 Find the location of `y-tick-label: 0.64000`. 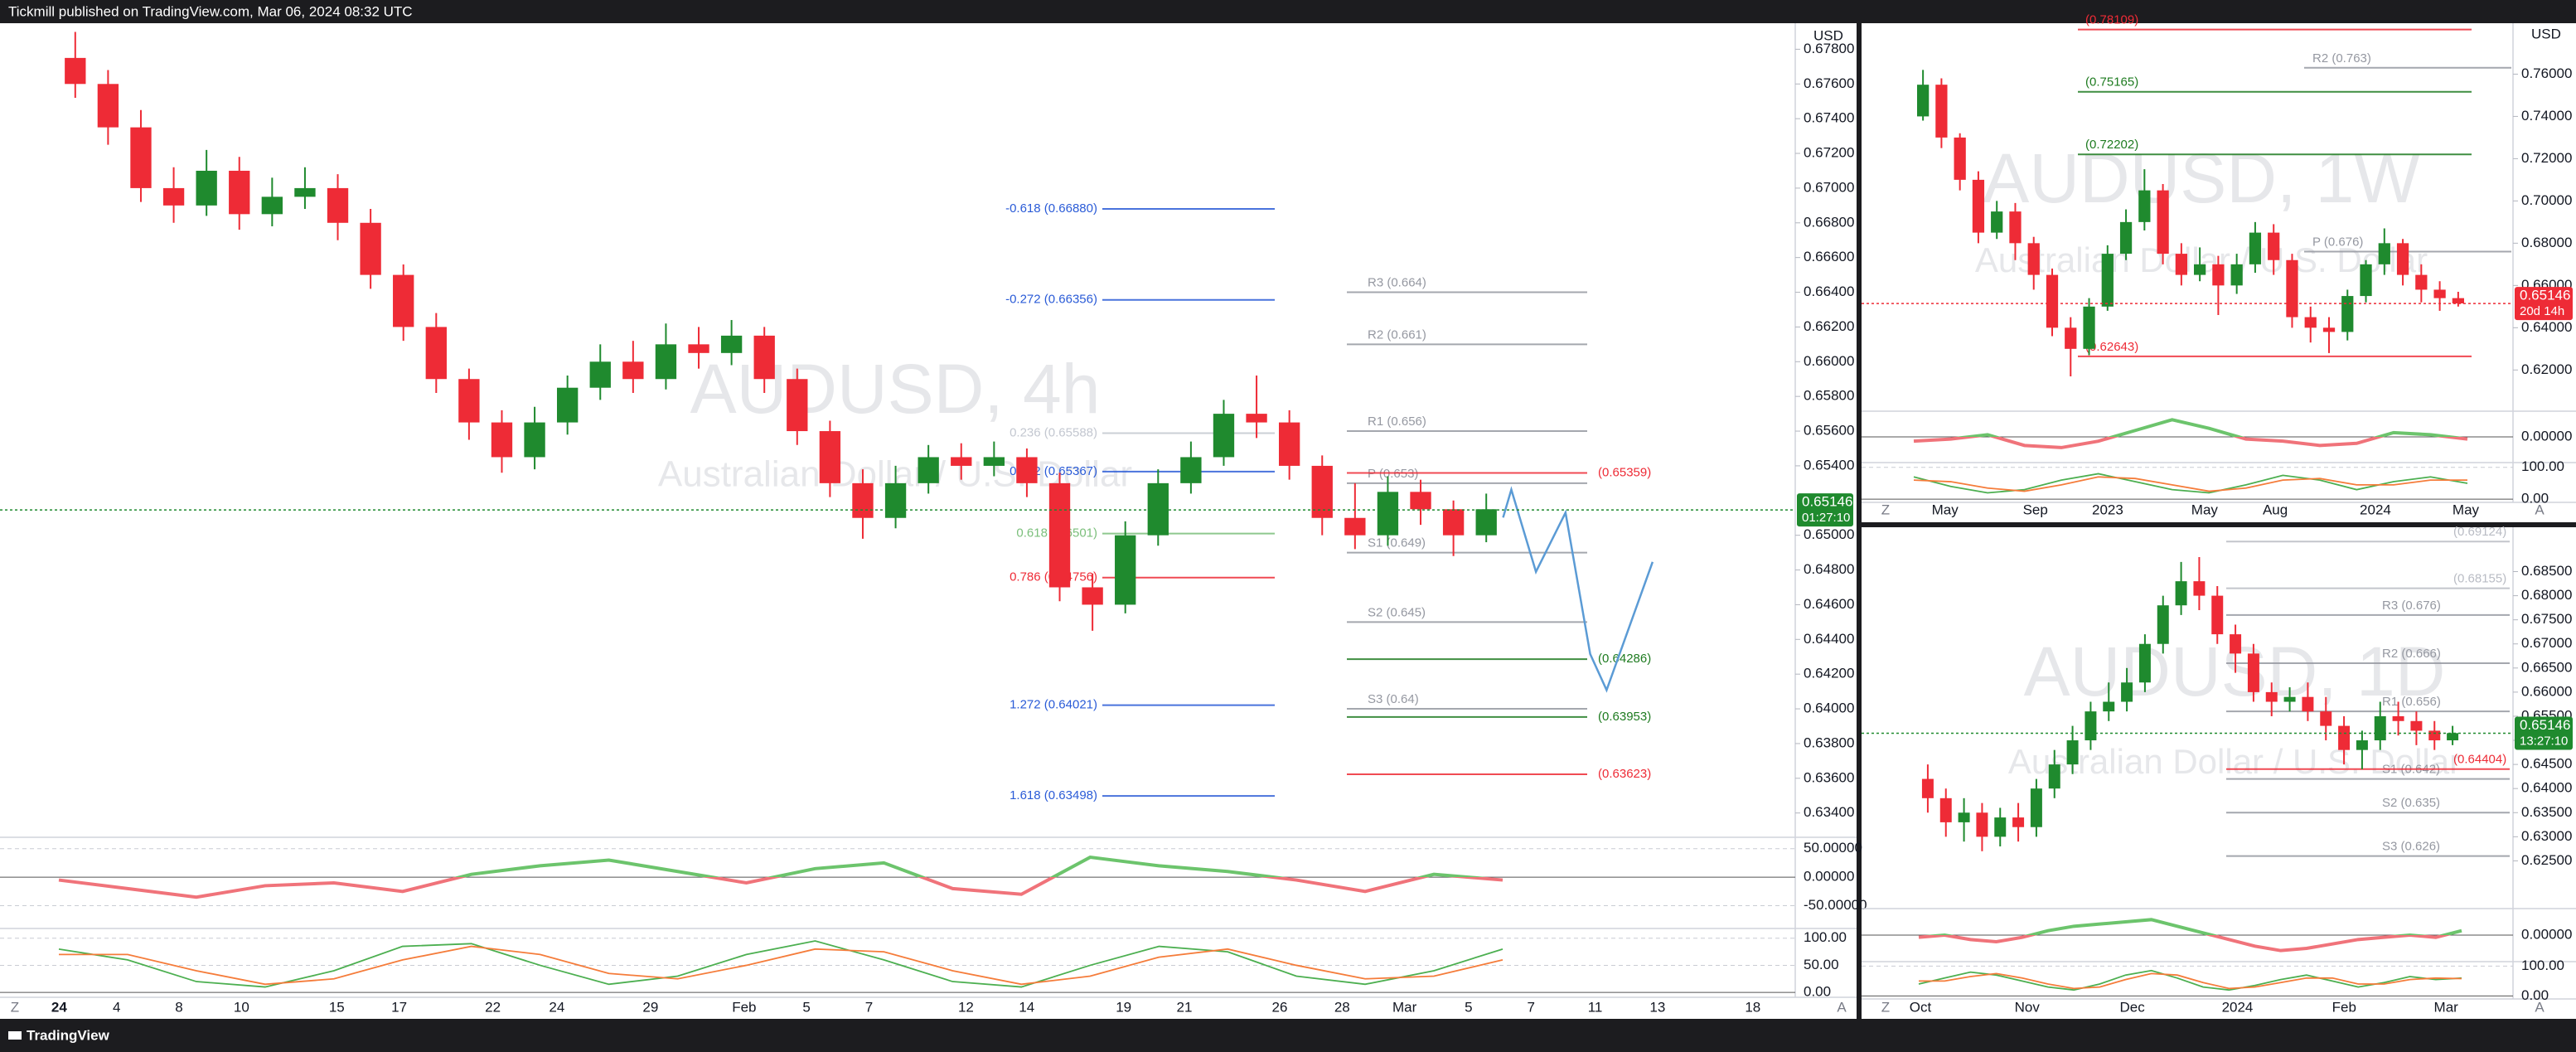

y-tick-label: 0.64000 is located at coordinates (2546, 788).